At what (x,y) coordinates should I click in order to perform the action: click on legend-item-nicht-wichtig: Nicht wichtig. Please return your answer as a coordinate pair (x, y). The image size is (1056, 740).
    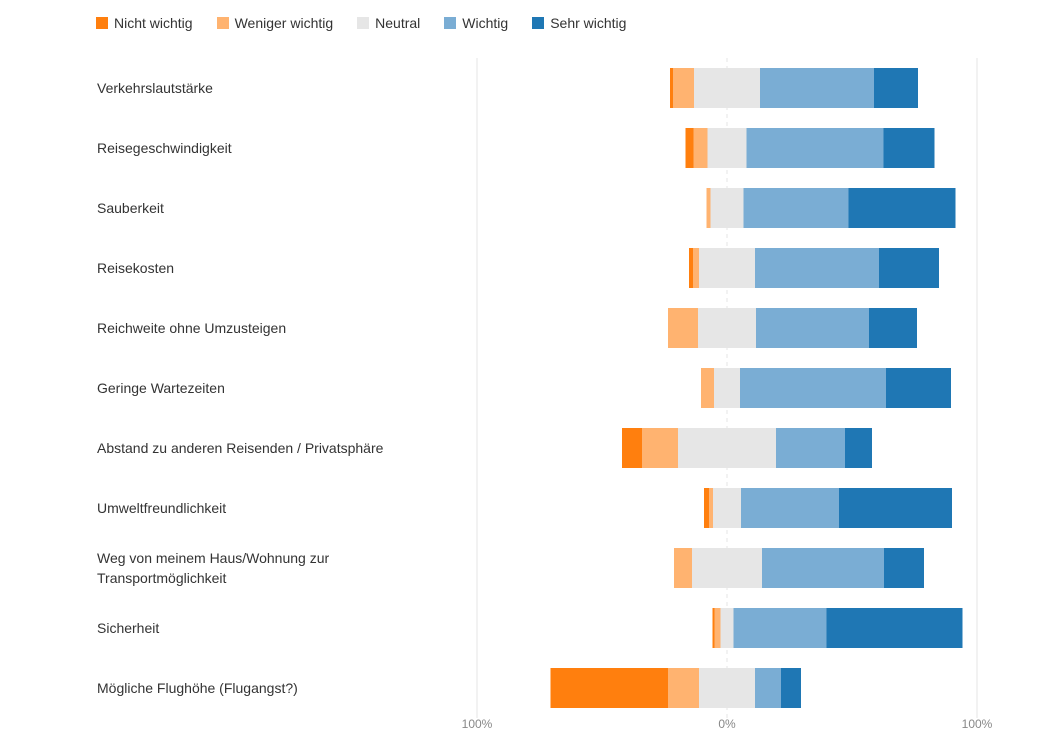
    Looking at the image, I should click on (144, 23).